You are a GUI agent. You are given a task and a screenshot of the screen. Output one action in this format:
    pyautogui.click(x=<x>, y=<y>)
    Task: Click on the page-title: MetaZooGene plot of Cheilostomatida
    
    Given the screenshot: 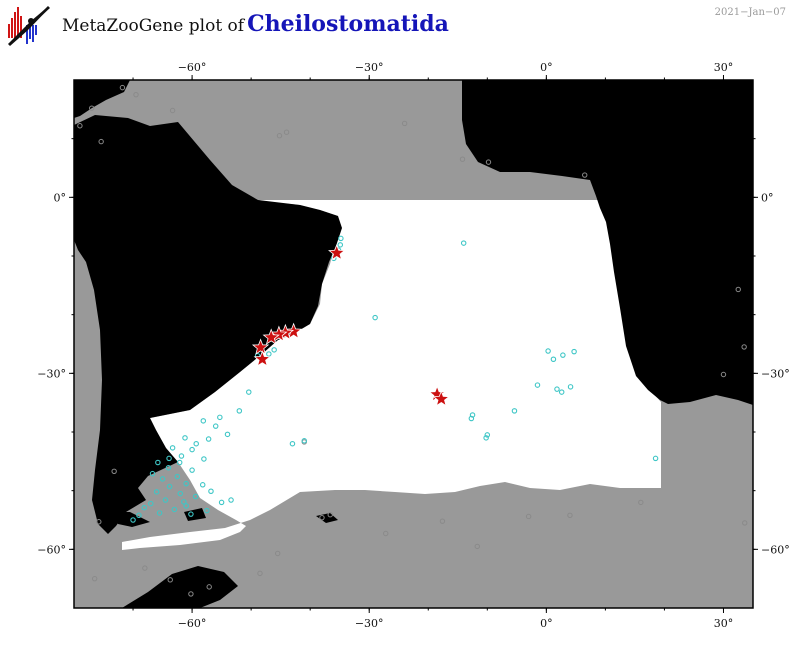 What is the action you would take?
    pyautogui.click(x=255, y=24)
    